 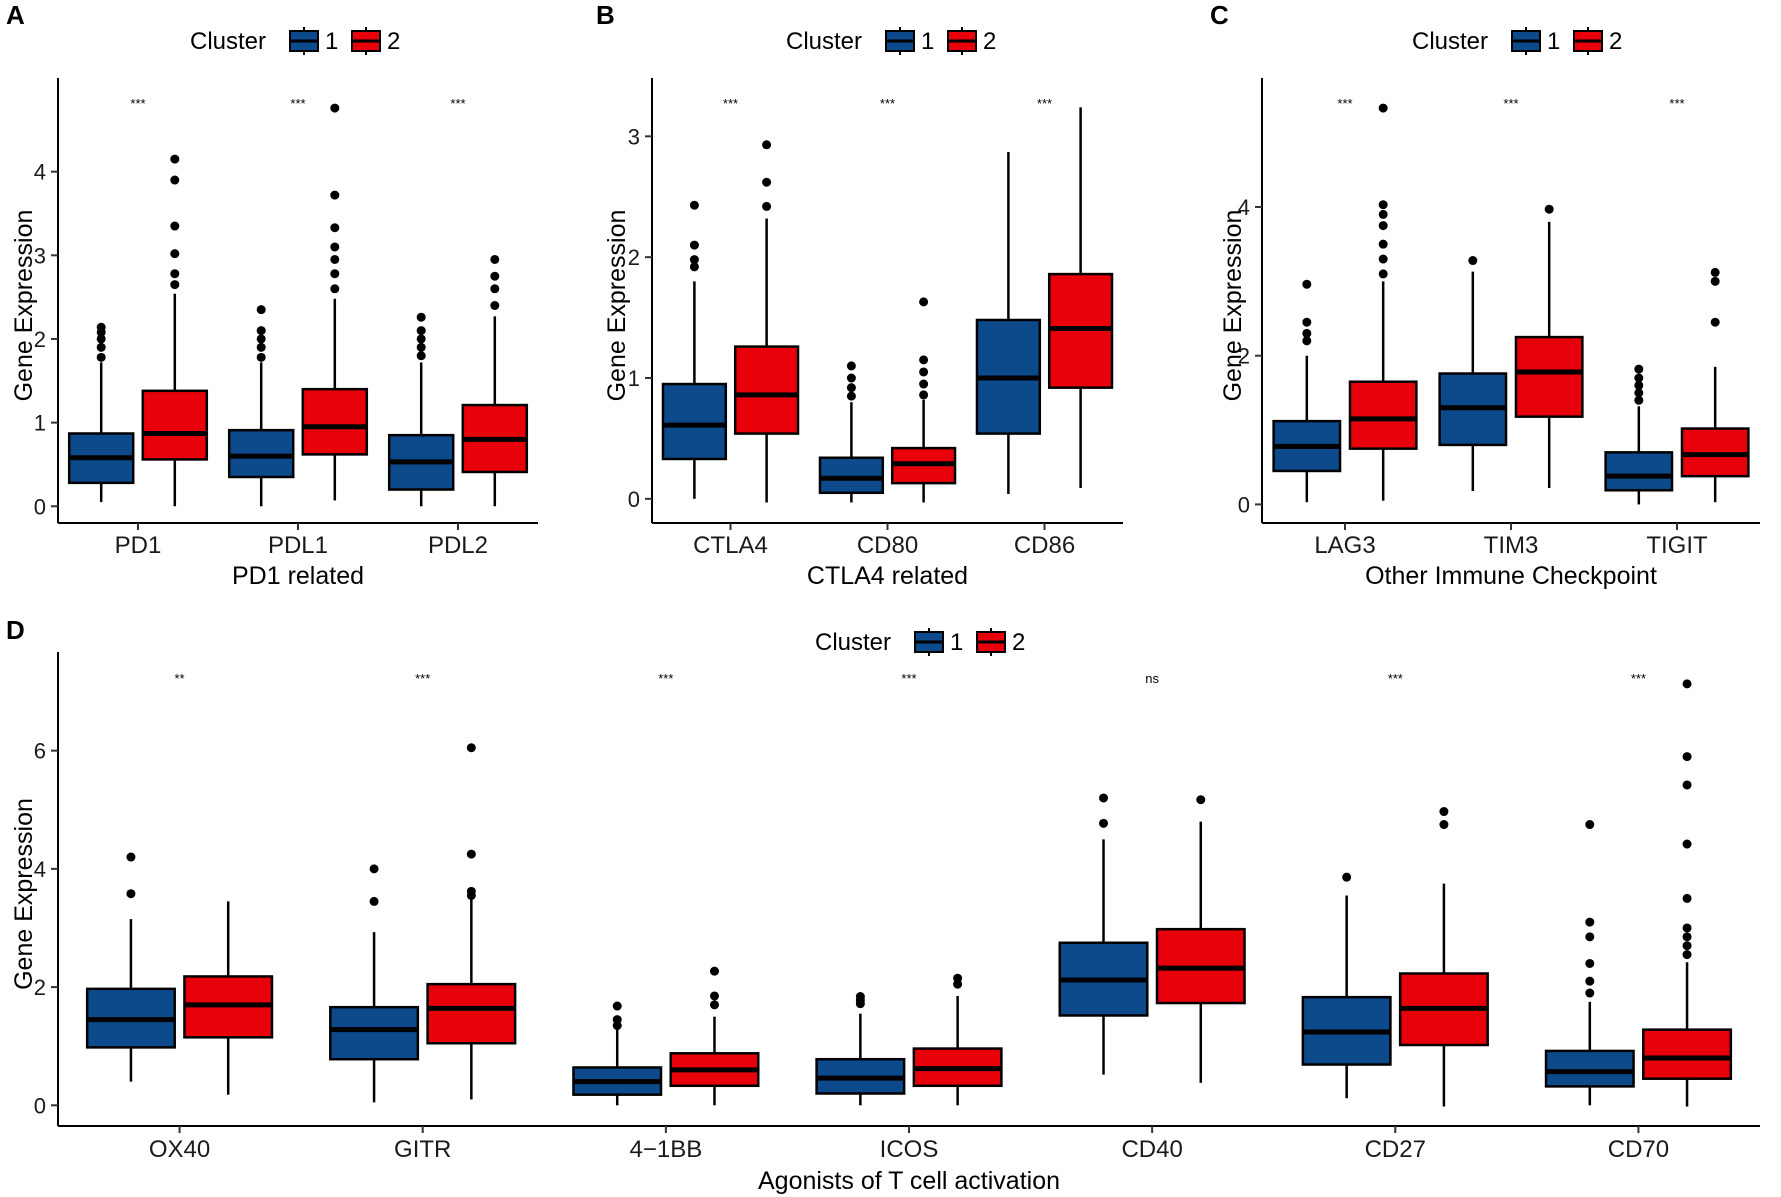 I want to click on panel-letter: C, so click(x=1219, y=15).